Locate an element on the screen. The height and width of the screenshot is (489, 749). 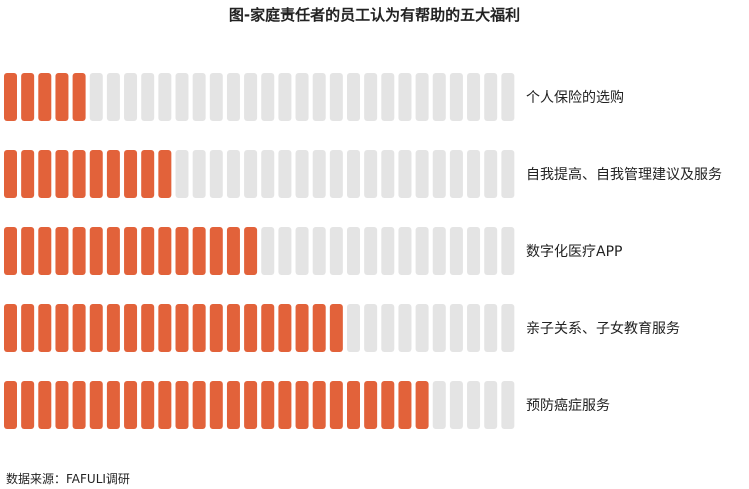
category-label: 个人保险的选购 is located at coordinates (575, 98).